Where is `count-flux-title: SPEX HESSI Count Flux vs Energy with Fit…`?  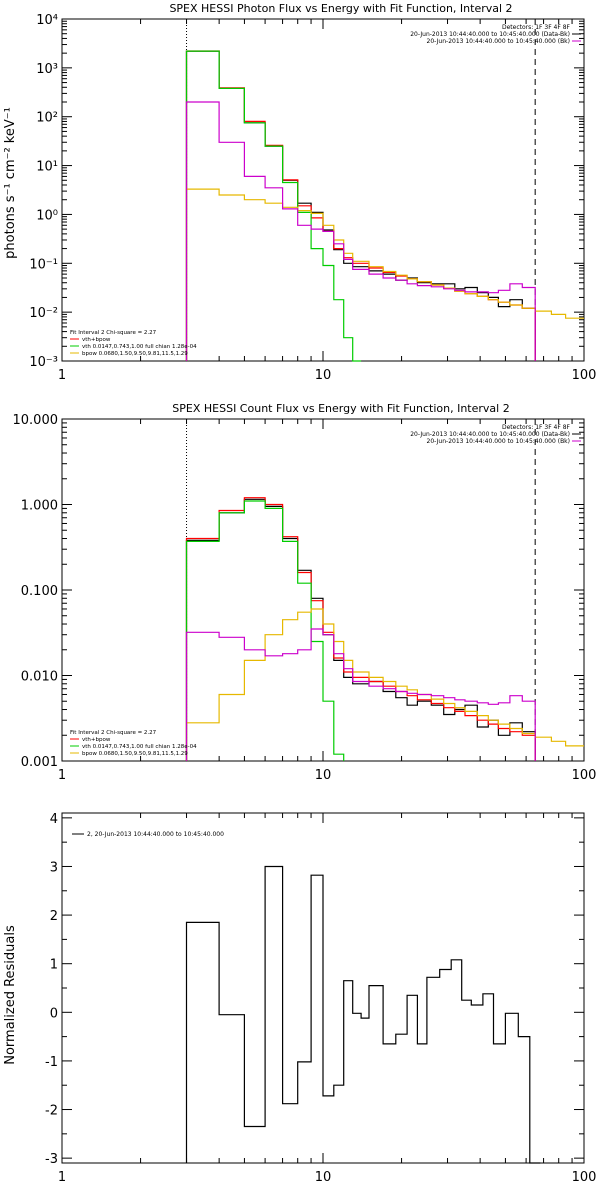
count-flux-title: SPEX HESSI Count Flux vs Energy with Fit… is located at coordinates (340, 408).